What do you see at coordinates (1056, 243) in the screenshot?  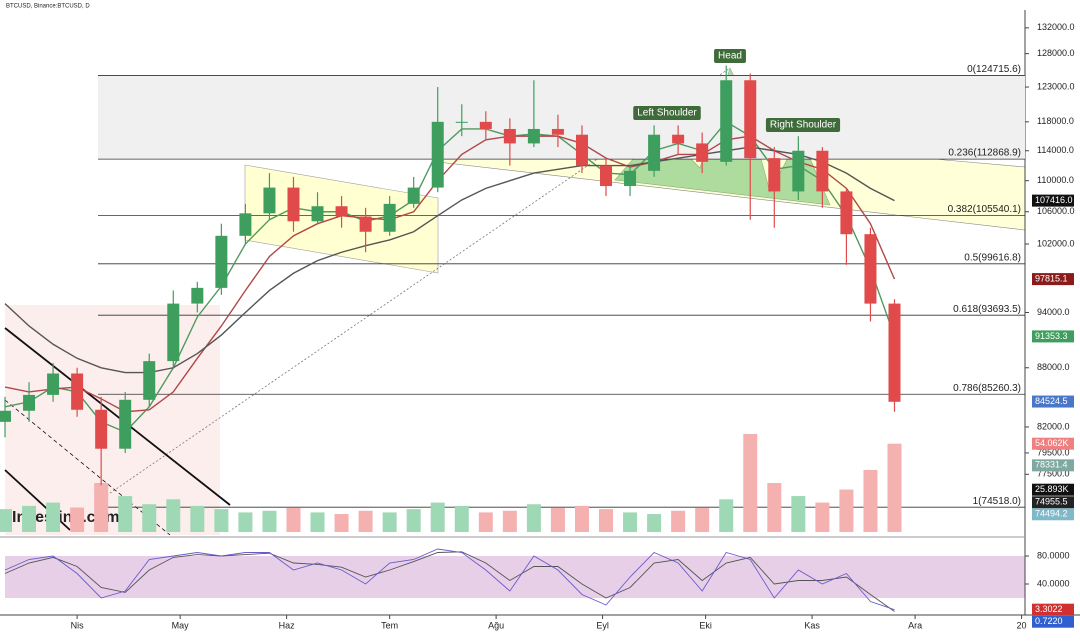 I see `y-tick-label: 102000.0` at bounding box center [1056, 243].